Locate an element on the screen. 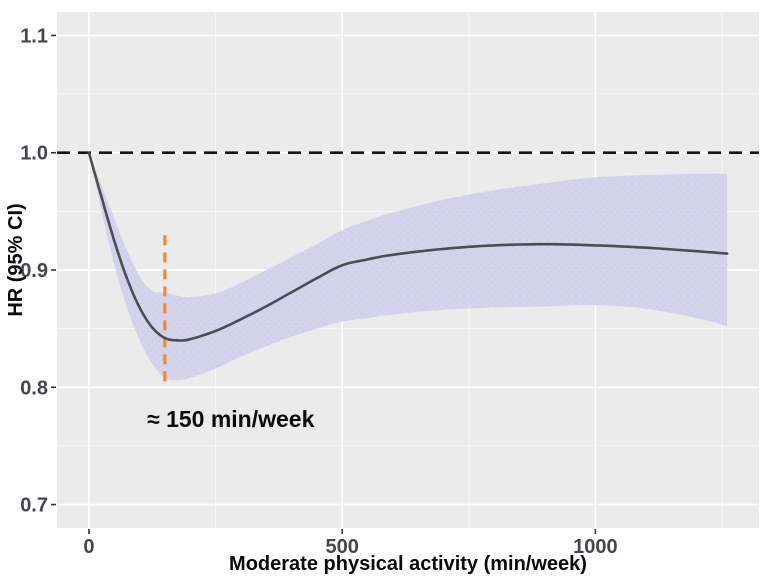 This screenshot has width=776, height=580. y-tick-label: 0.7 is located at coordinates (34, 506).